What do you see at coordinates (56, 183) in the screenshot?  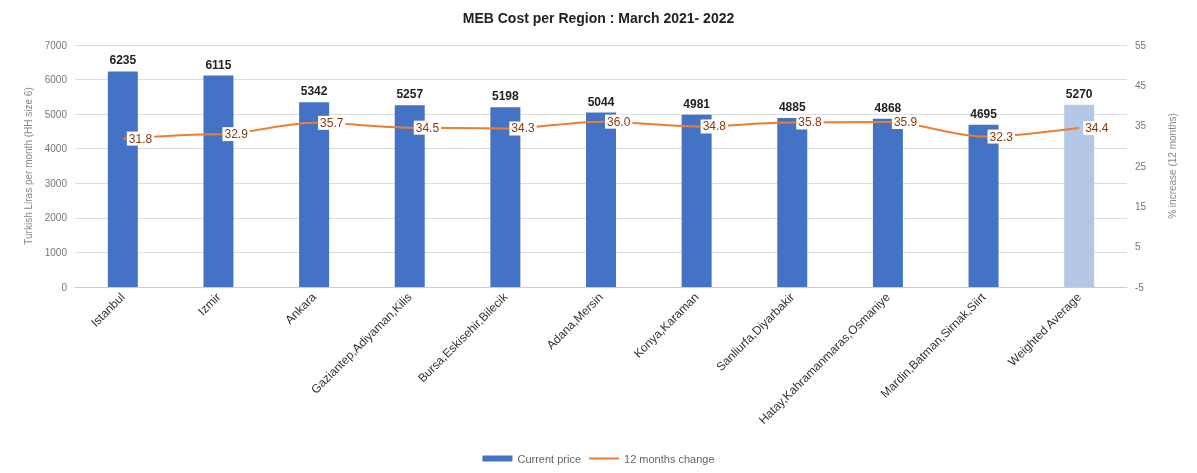 I see `y-tick-label: 3000` at bounding box center [56, 183].